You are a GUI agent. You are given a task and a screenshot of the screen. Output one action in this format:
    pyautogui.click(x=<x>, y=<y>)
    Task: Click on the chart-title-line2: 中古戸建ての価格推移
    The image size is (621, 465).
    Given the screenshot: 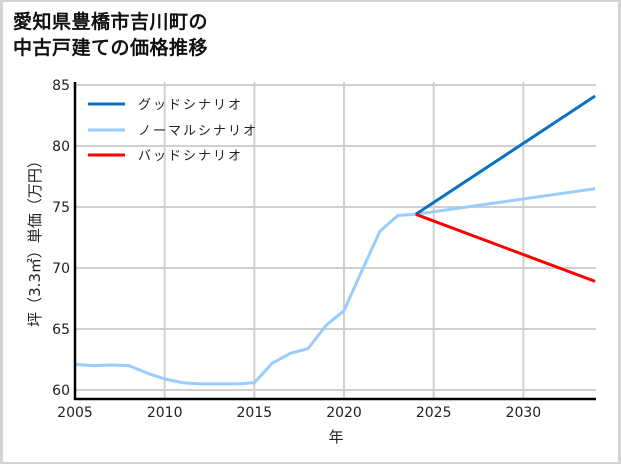 What is the action you would take?
    pyautogui.click(x=111, y=48)
    